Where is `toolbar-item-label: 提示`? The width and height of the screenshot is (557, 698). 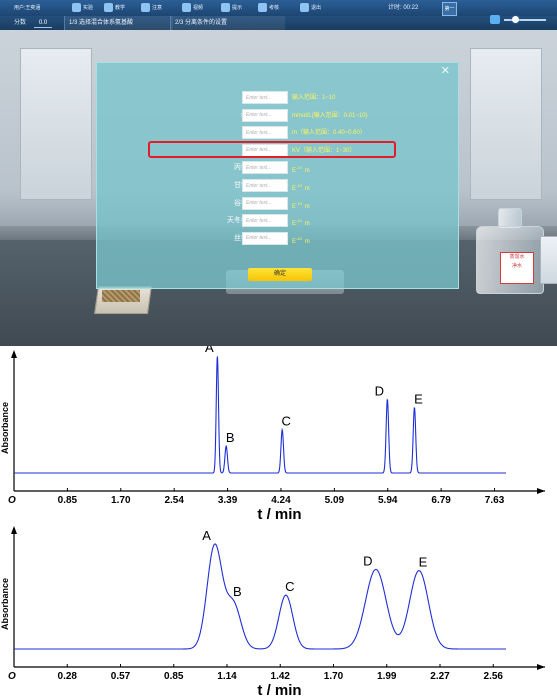
toolbar-item-label: 提示 is located at coordinates (237, 8).